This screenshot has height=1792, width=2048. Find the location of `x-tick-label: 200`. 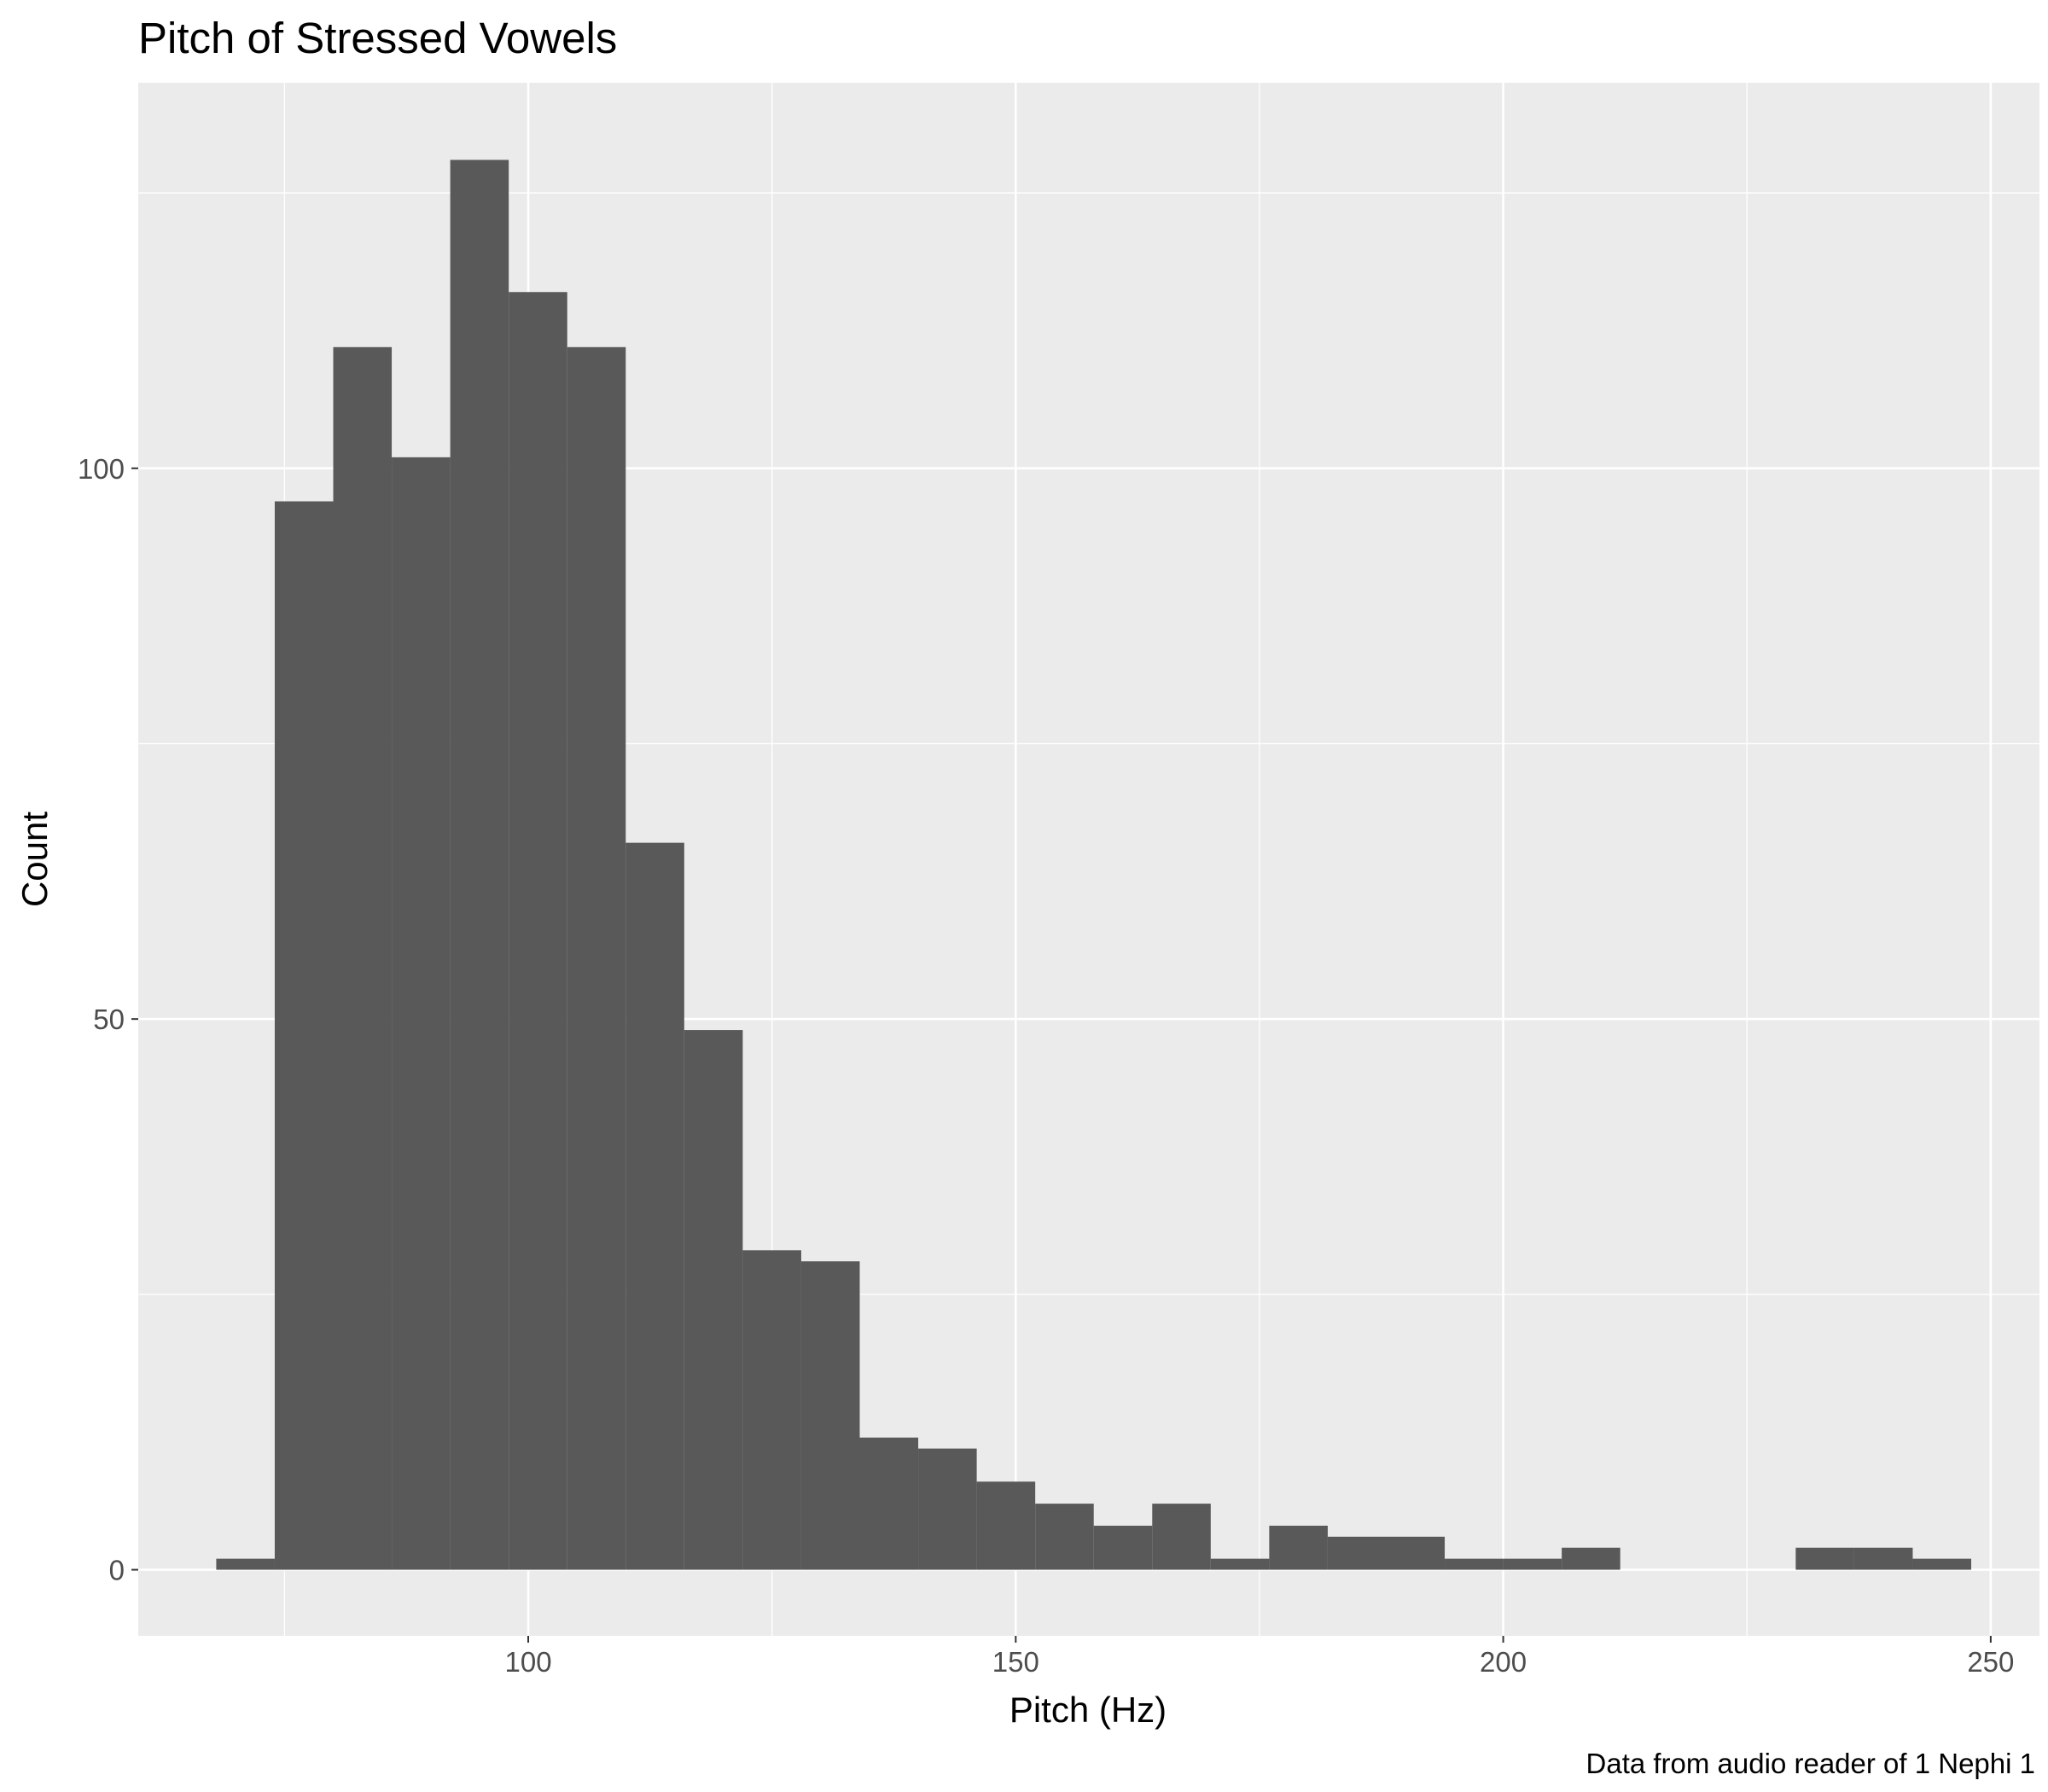

x-tick-label: 200 is located at coordinates (1503, 1662).